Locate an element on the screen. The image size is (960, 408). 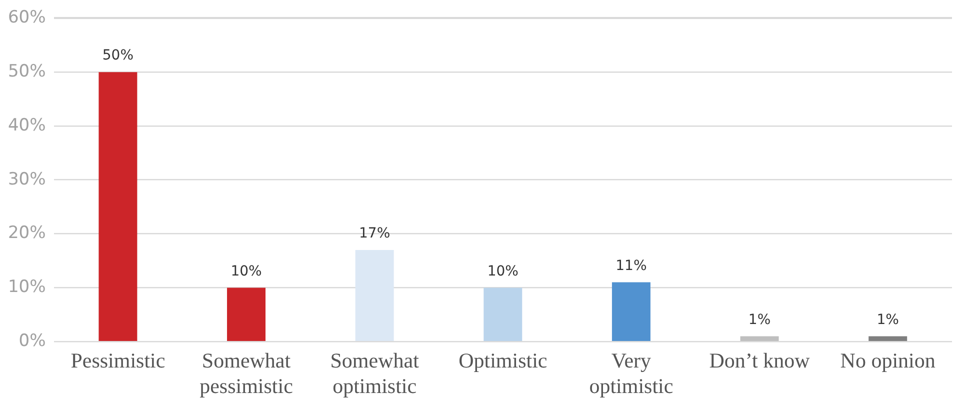
y-tick-label: 60% is located at coordinates (27, 18).